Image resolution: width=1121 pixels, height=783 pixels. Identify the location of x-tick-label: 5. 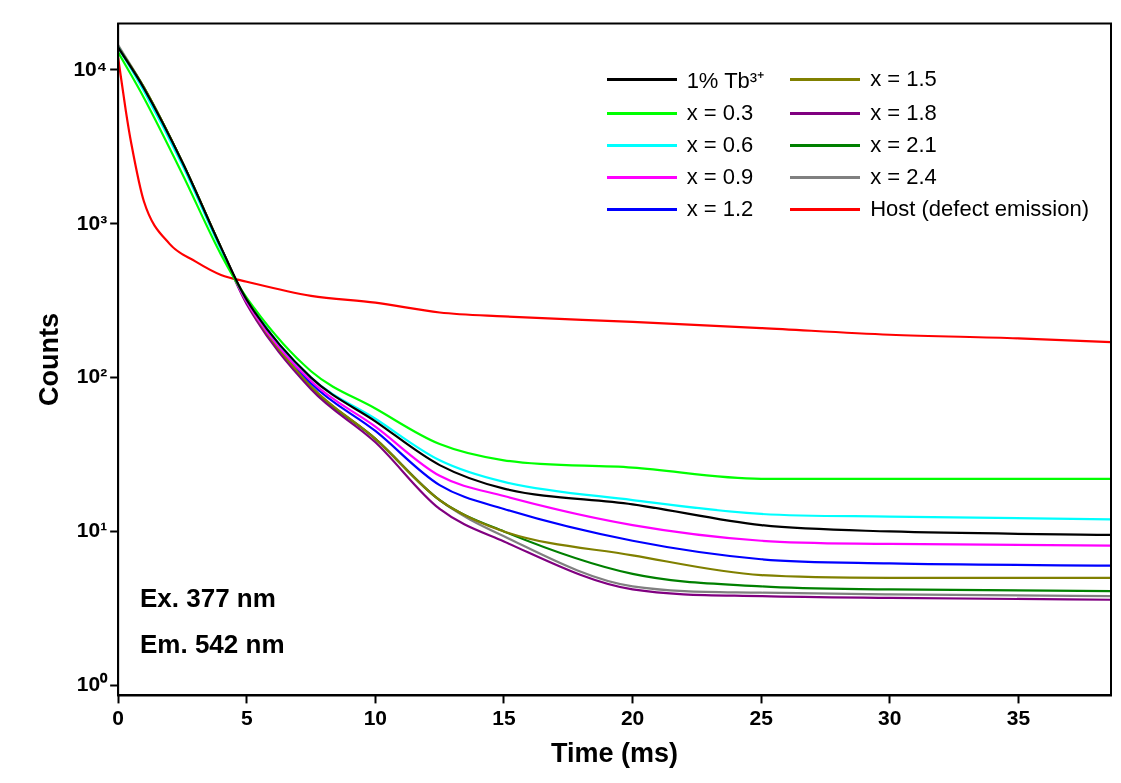
(246, 717).